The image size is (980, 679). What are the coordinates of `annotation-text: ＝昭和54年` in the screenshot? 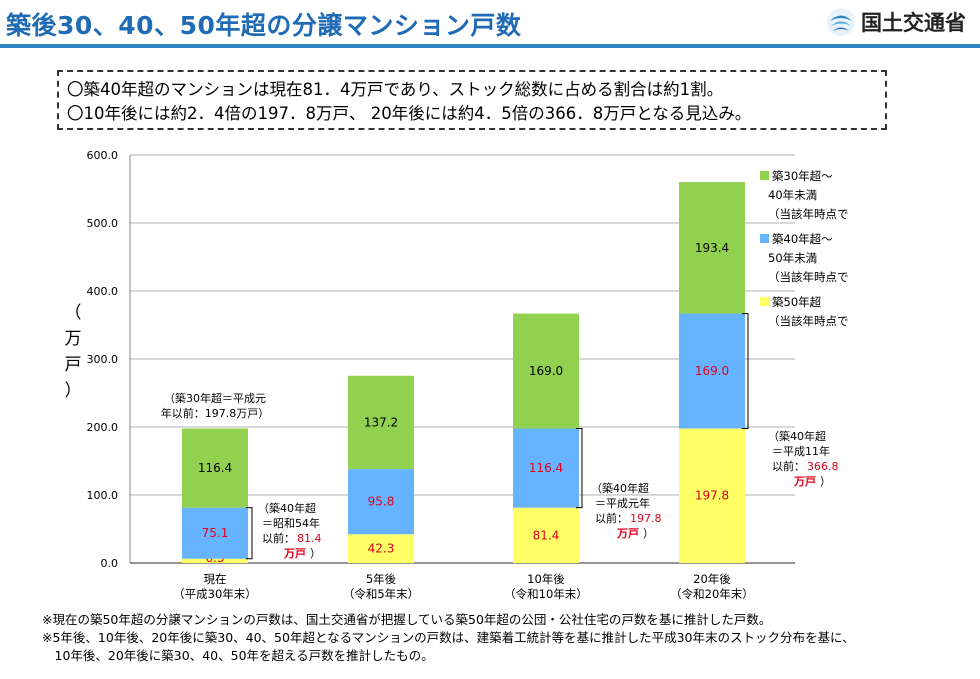 It's located at (291, 523).